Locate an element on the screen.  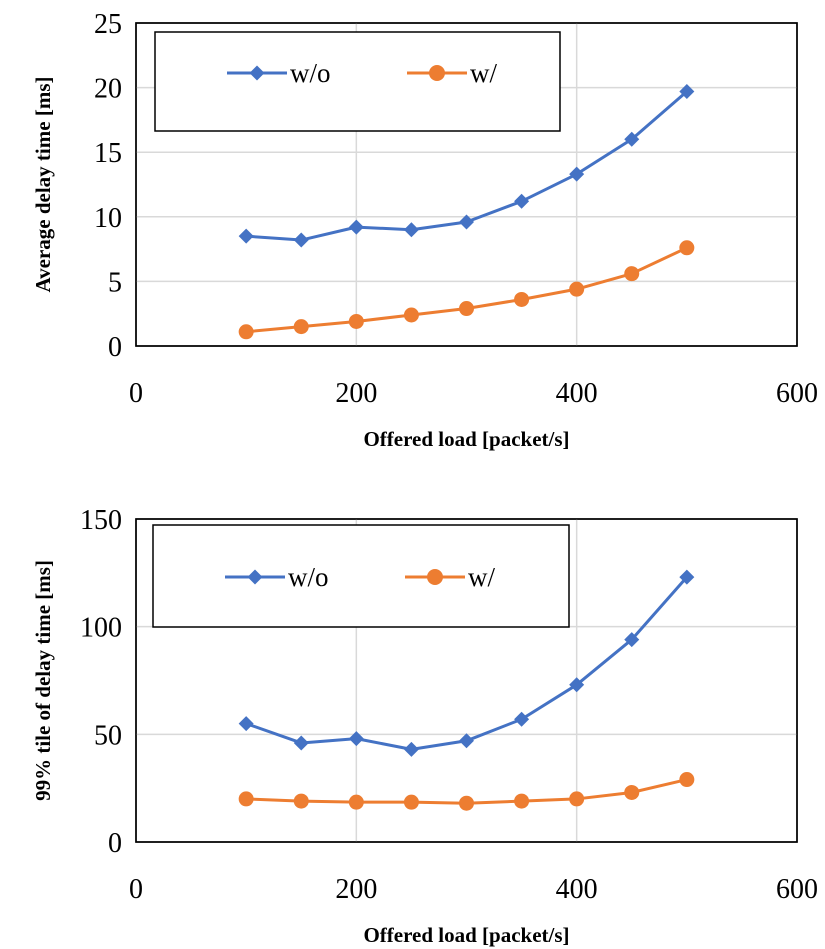
y-tick-label: 25 is located at coordinates (108, 24).